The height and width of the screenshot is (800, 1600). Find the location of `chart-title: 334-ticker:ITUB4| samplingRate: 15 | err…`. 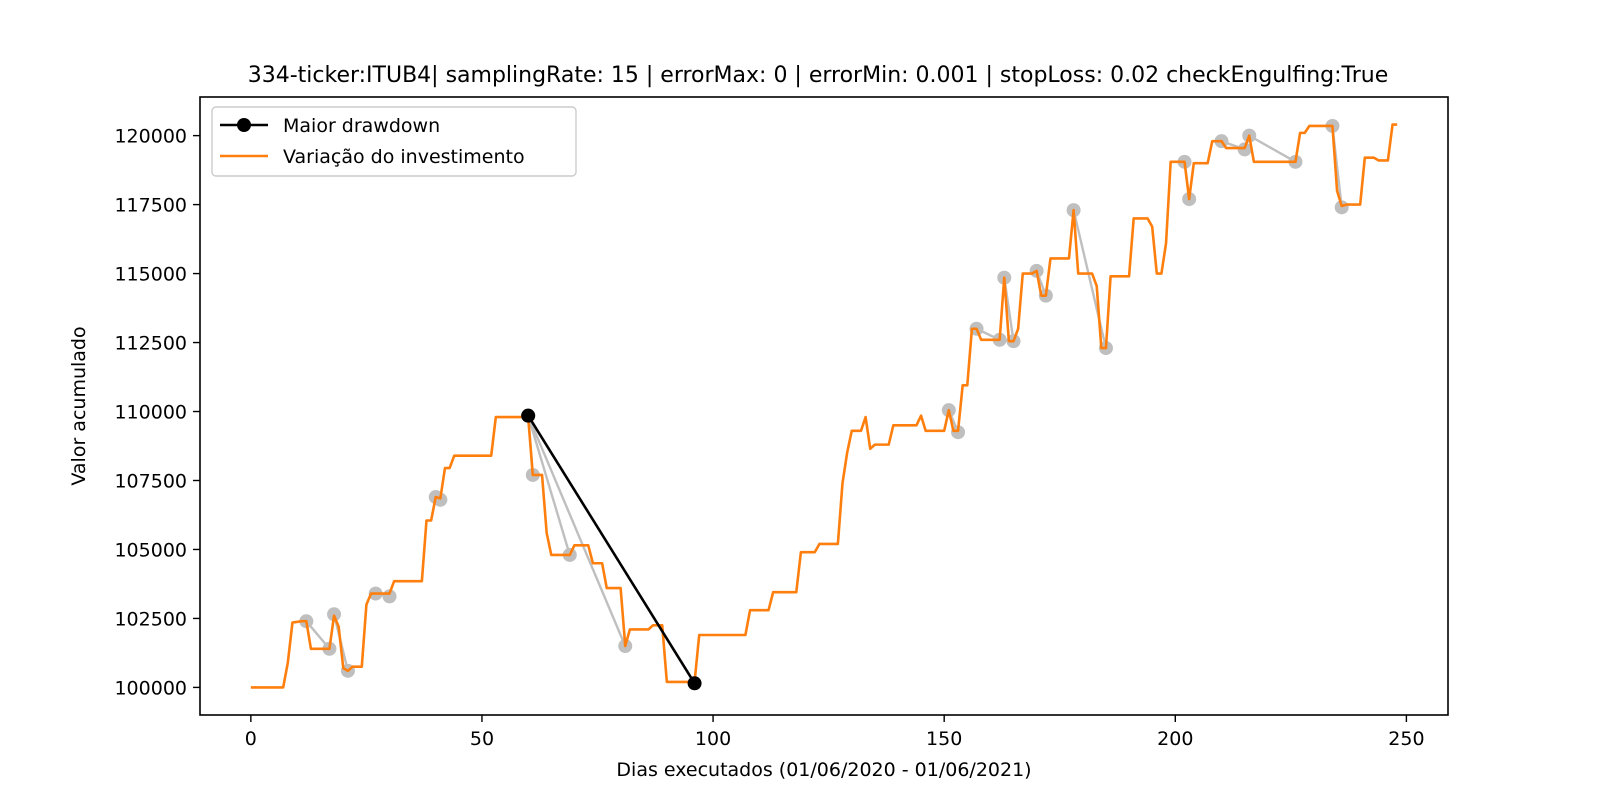

chart-title: 334-ticker:ITUB4| samplingRate: 15 | err… is located at coordinates (818, 75).